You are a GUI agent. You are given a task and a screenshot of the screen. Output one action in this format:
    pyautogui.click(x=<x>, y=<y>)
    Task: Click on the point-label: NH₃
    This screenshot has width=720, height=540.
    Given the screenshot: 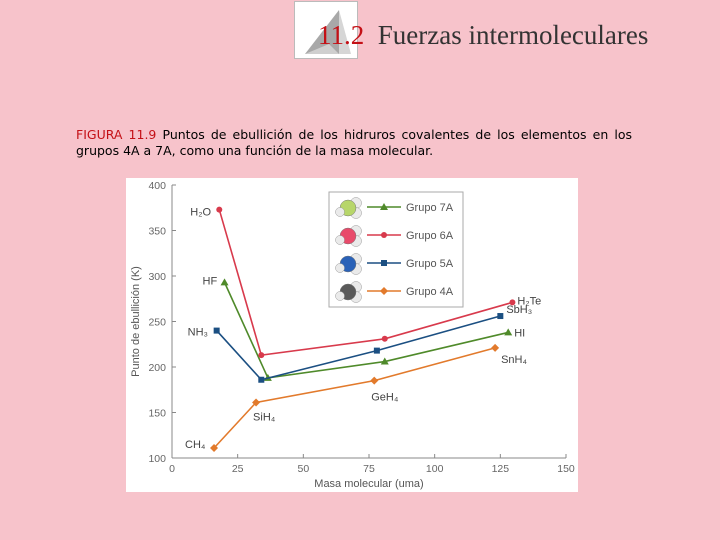 What is the action you would take?
    pyautogui.click(x=198, y=333)
    